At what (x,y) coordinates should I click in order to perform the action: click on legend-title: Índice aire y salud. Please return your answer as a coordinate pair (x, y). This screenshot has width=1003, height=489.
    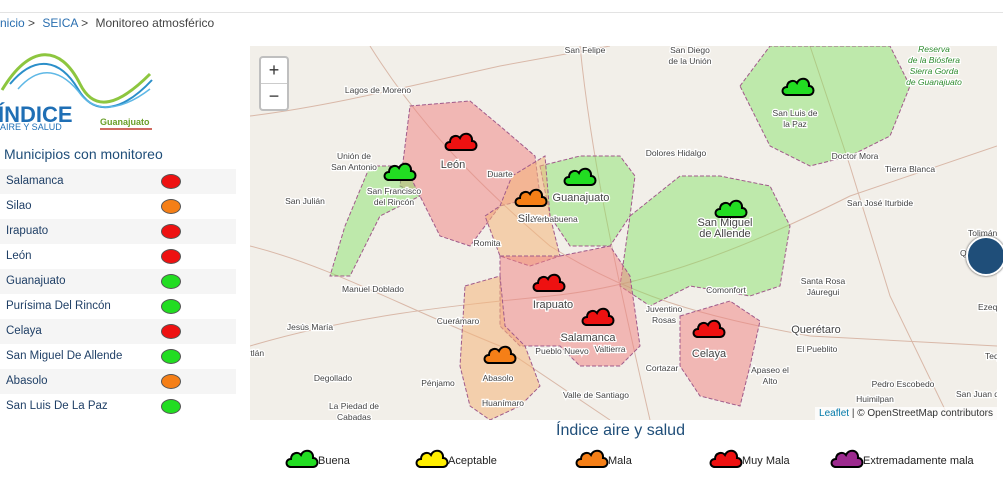
    Looking at the image, I should click on (620, 430).